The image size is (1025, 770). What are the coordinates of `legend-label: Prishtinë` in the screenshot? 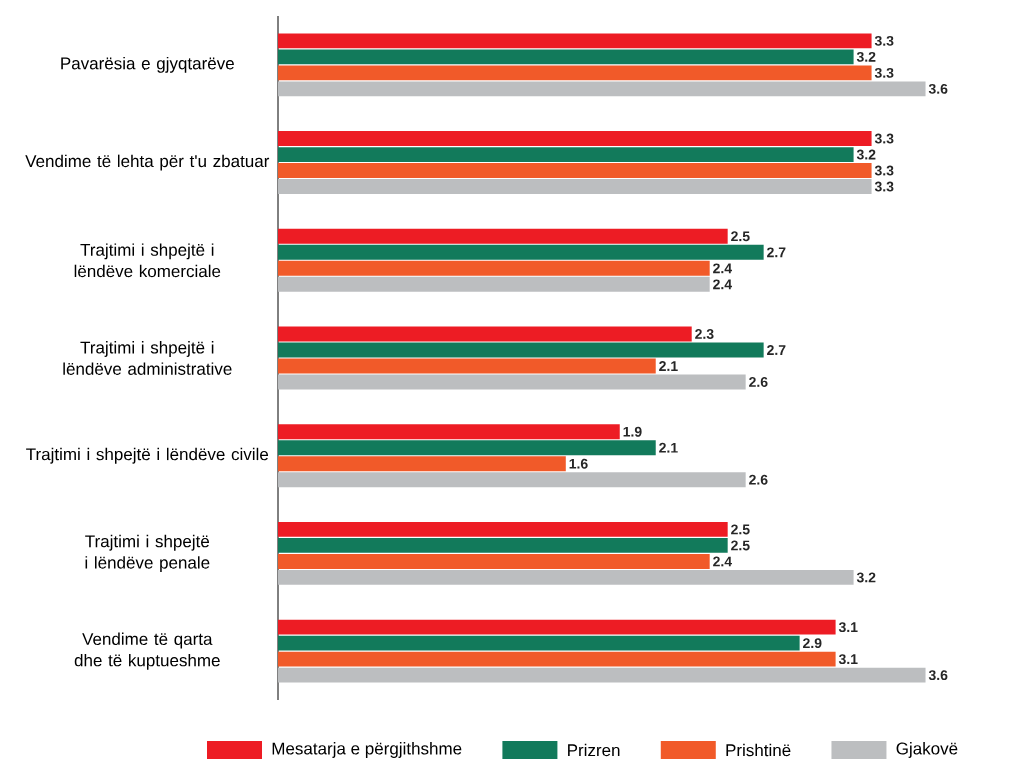 It's located at (758, 750).